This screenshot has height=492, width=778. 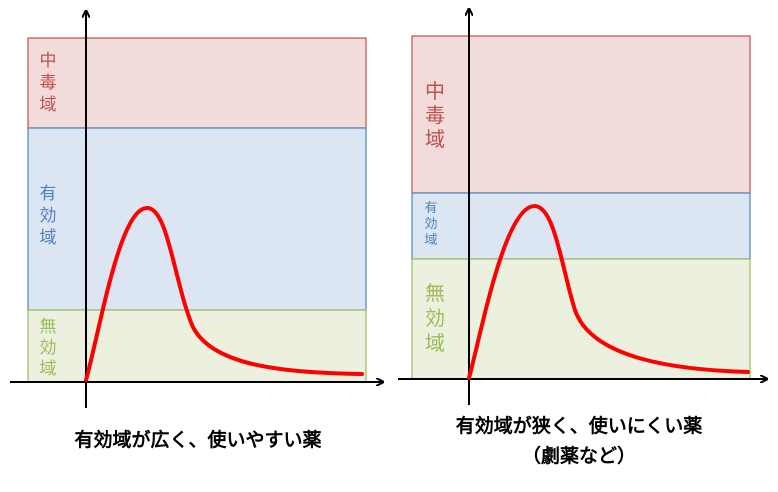 What do you see at coordinates (197, 439) in the screenshot?
I see `left-caption: 有効域が広く、使いやすい薬` at bounding box center [197, 439].